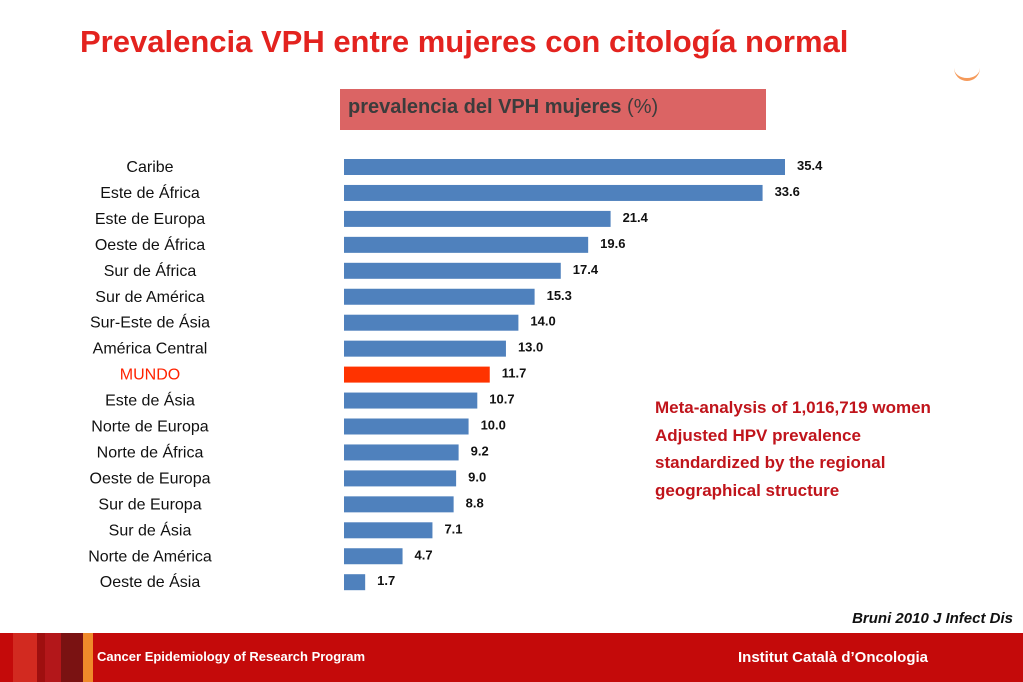 This screenshot has width=1023, height=682. Describe the element at coordinates (636, 217) in the screenshot. I see `value-label: 21.4` at that location.